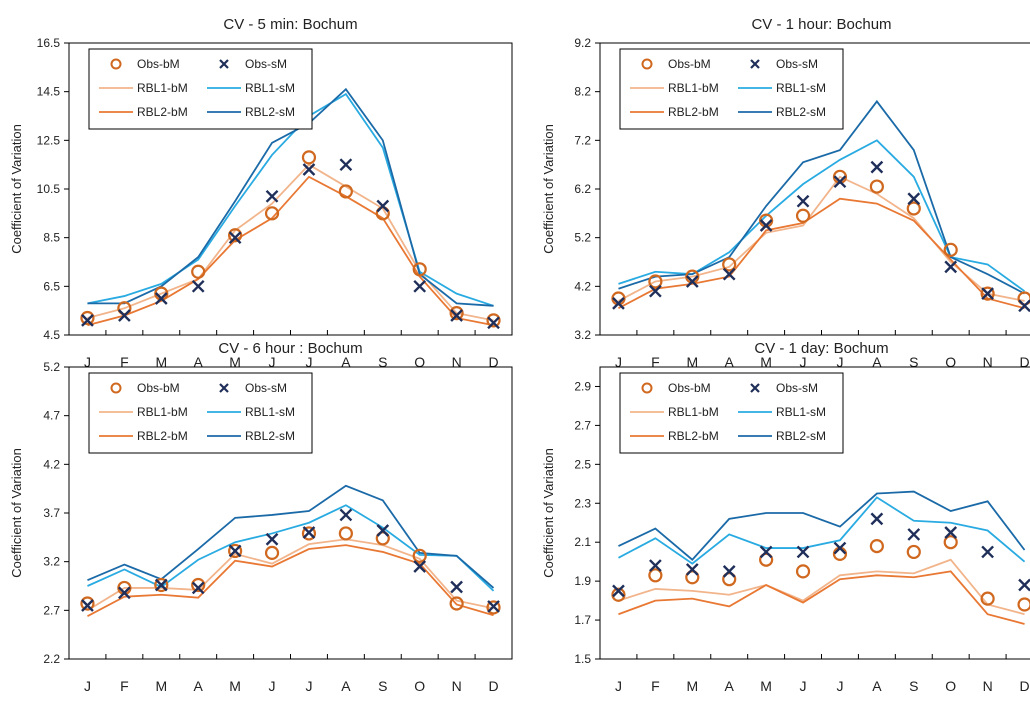  I want to click on y-tick-label: 10.5, so click(49, 189).